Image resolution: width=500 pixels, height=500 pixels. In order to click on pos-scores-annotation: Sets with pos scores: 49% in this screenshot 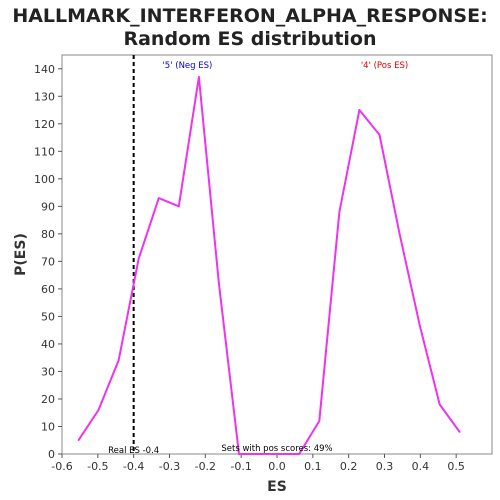, I will do `click(276, 449)`.